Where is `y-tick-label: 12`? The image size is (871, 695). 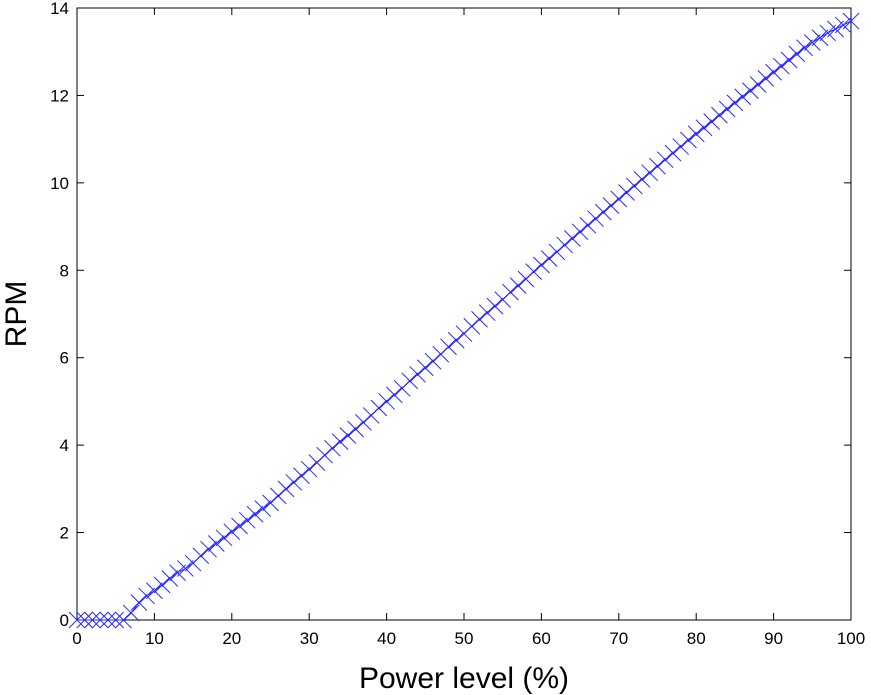 y-tick-label: 12 is located at coordinates (59, 95).